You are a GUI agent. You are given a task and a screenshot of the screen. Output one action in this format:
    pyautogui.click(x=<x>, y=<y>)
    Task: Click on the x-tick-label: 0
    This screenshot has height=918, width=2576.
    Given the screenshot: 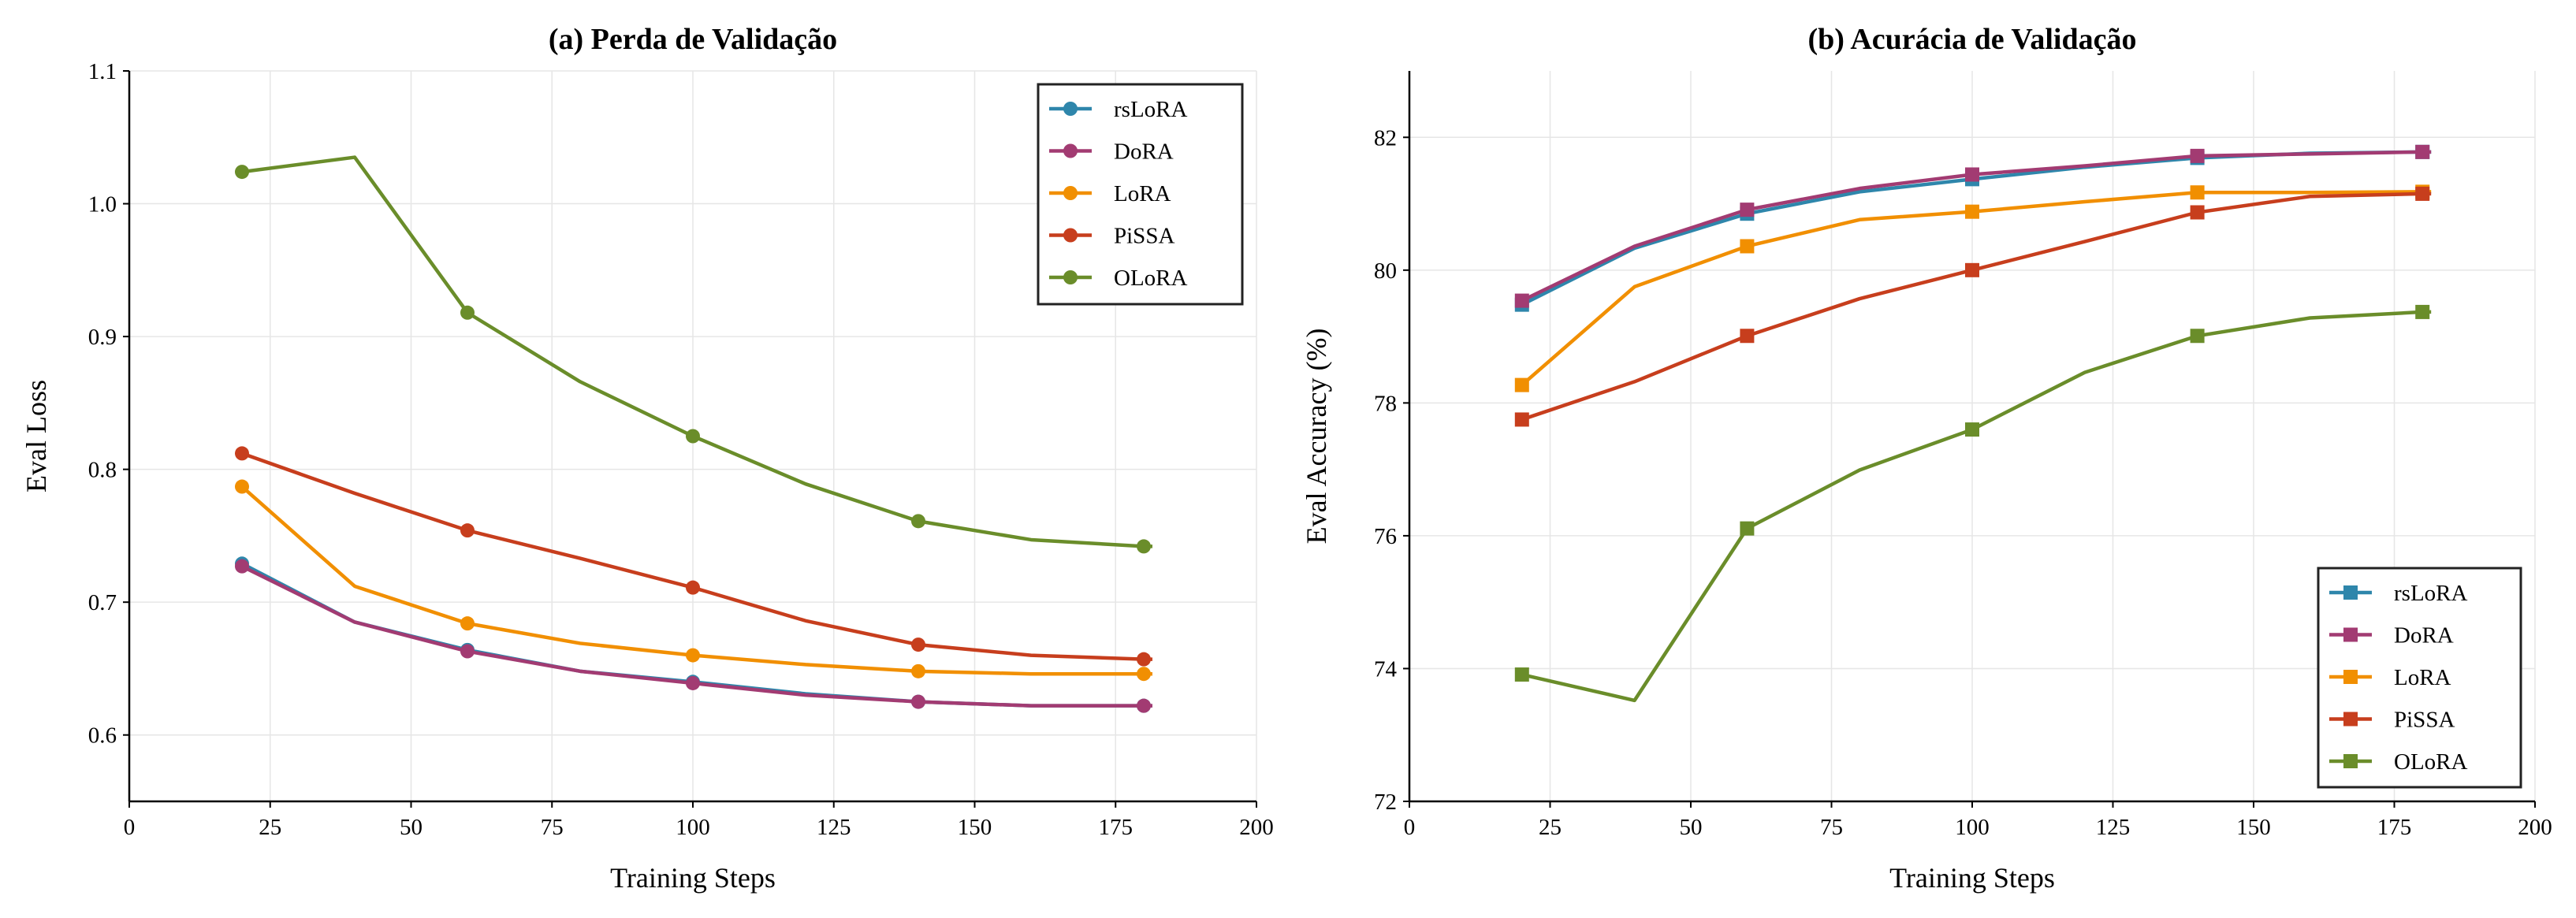 What is the action you would take?
    pyautogui.click(x=130, y=827)
    